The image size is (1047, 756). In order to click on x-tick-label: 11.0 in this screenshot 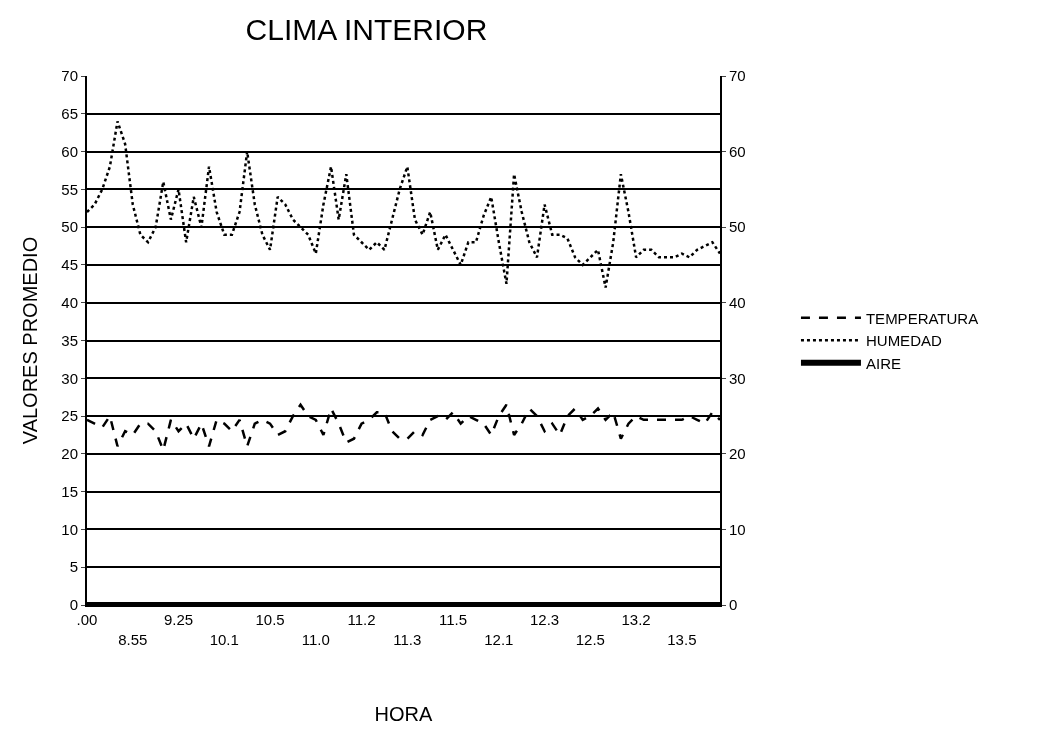, I will do `click(315, 639)`.